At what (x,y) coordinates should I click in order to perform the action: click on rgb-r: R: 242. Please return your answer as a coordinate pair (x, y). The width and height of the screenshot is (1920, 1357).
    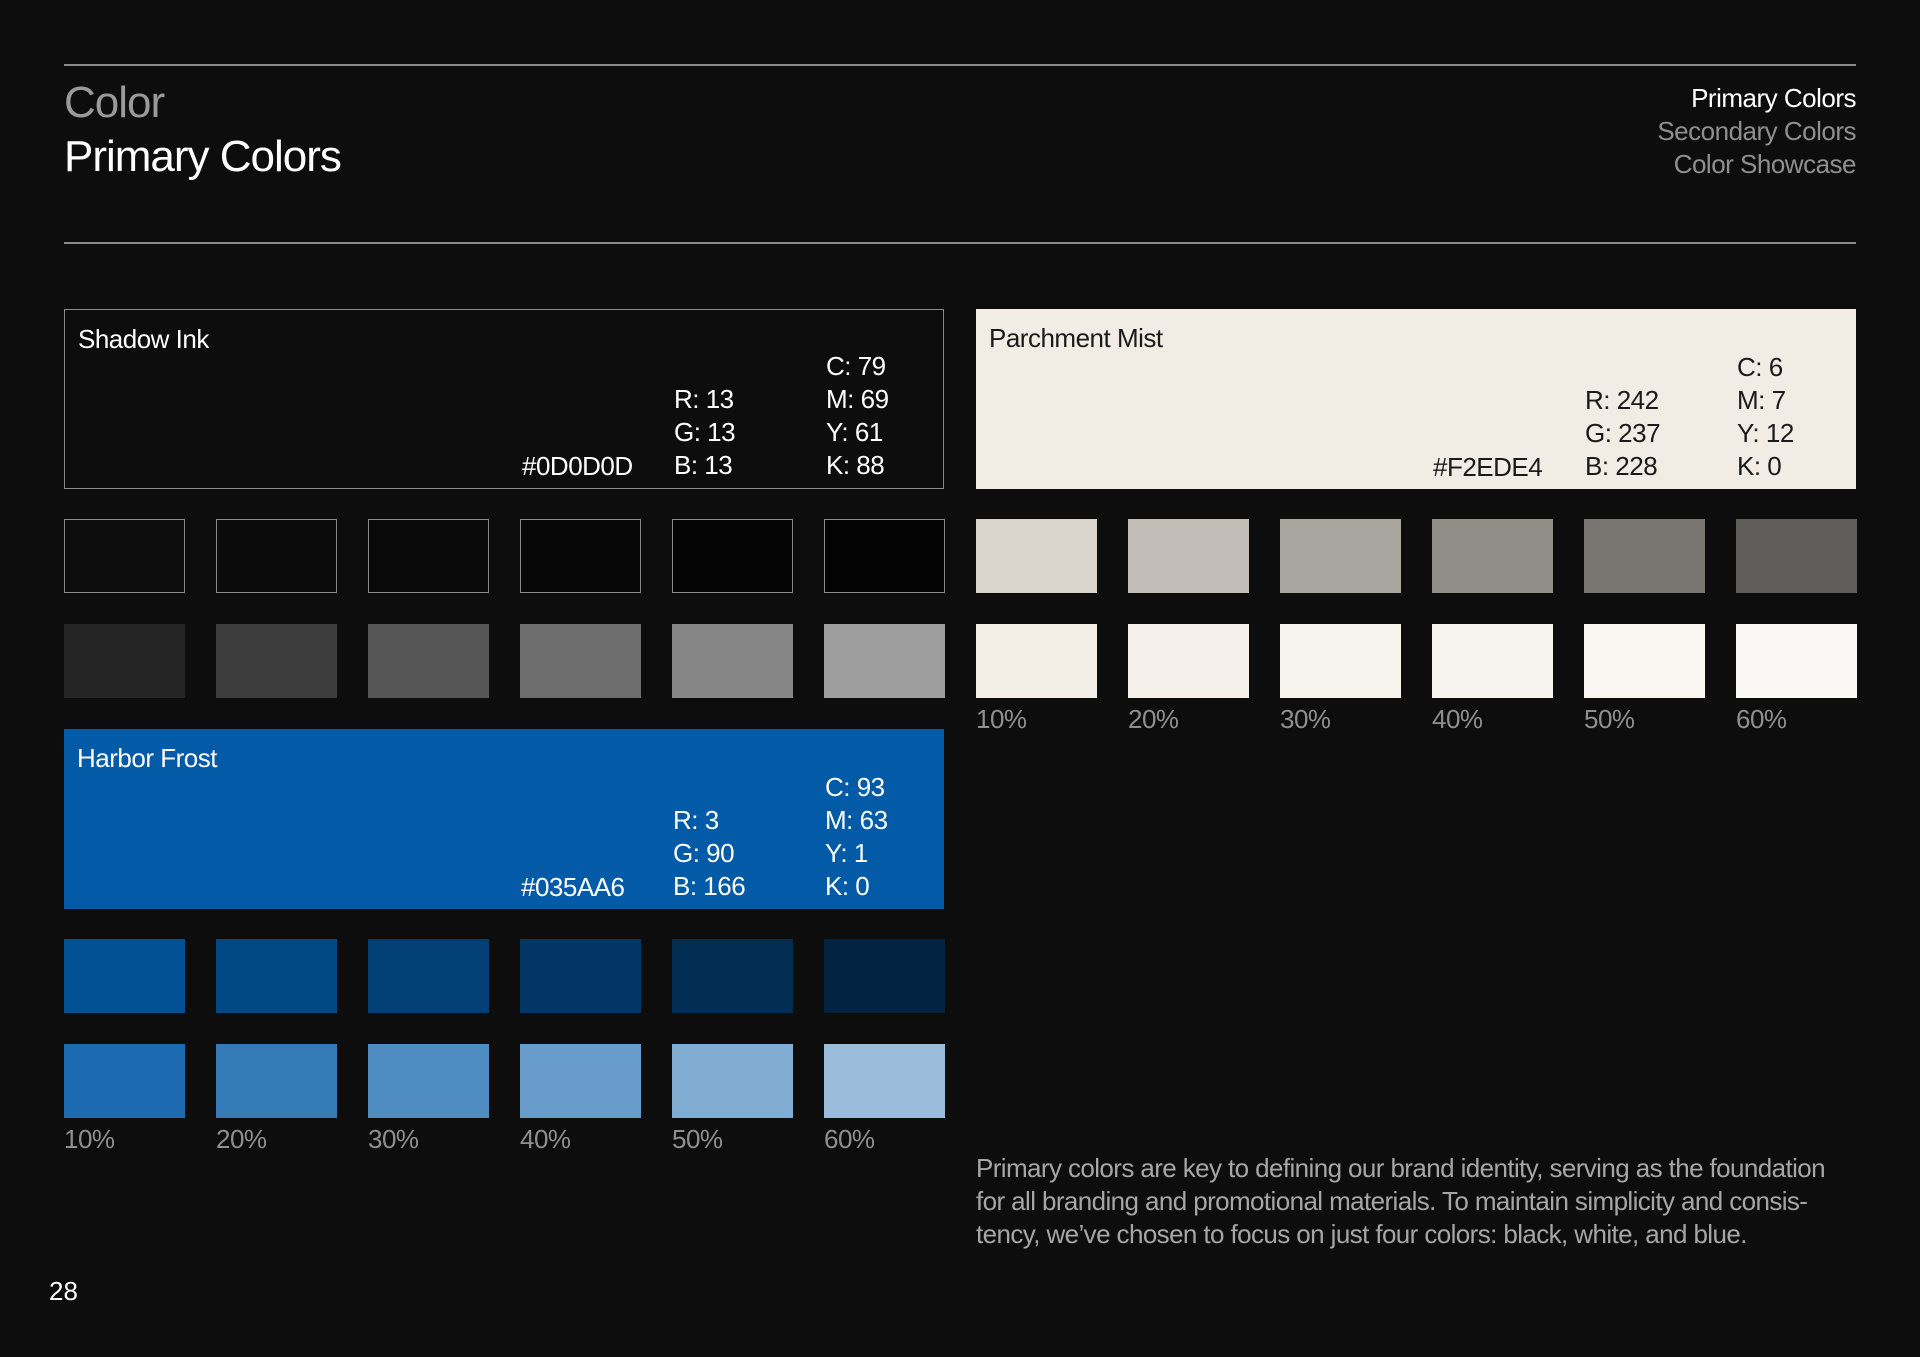
    Looking at the image, I should click on (1622, 400).